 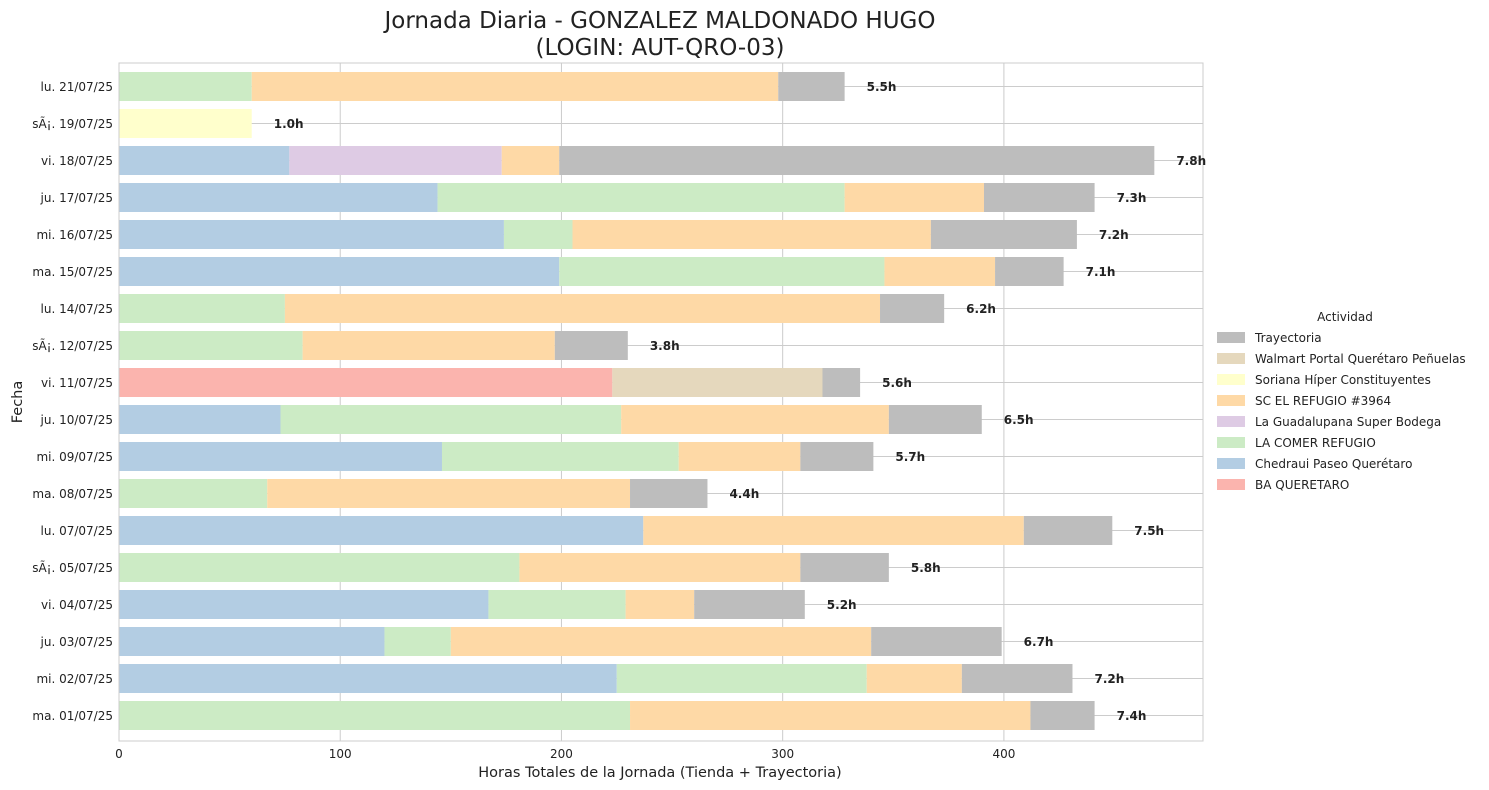 What do you see at coordinates (76, 198) in the screenshot?
I see `y-tick-label: ju. 17/07/25` at bounding box center [76, 198].